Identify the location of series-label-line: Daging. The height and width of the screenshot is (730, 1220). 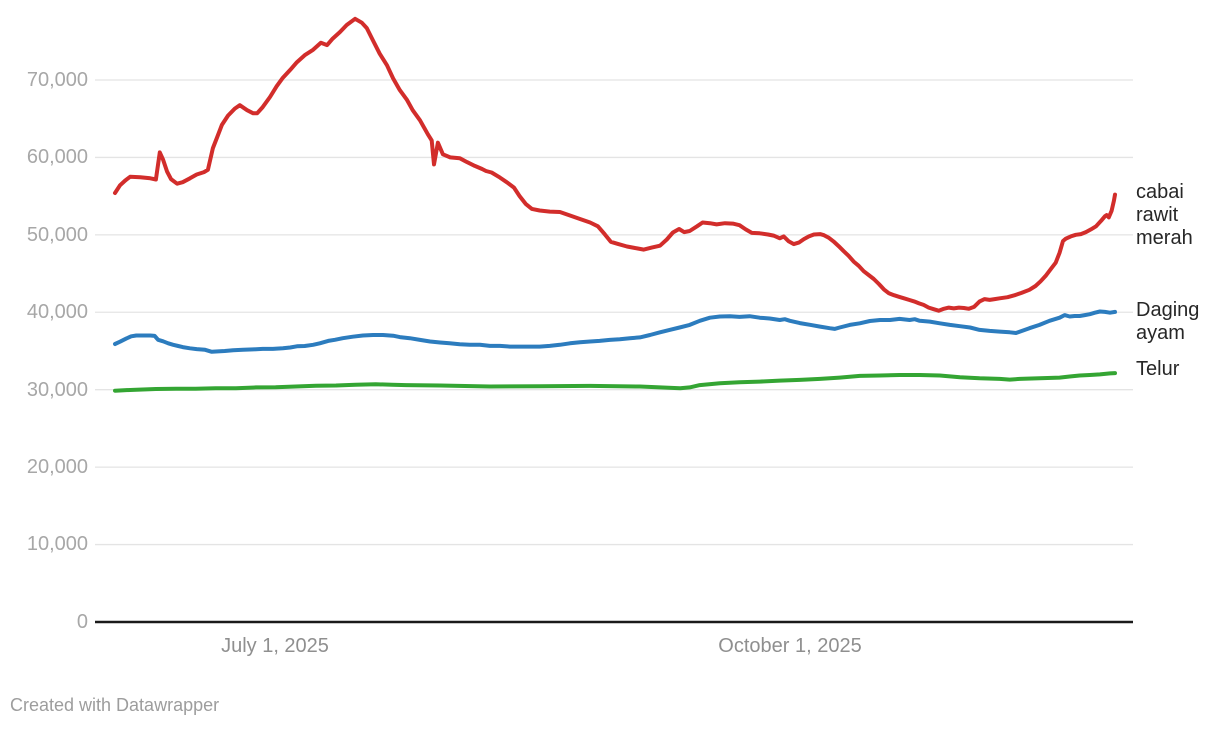
(1168, 310).